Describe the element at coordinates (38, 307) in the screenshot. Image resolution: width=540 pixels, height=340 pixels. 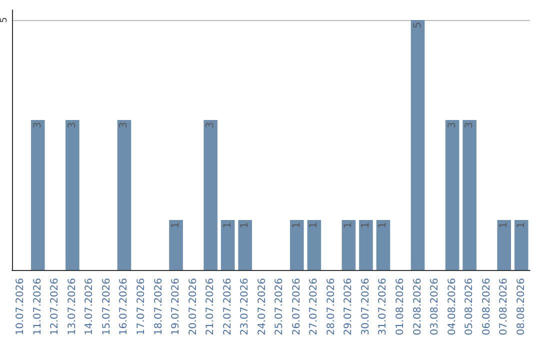
I see `x-tick-label: 11.07.2026` at that location.